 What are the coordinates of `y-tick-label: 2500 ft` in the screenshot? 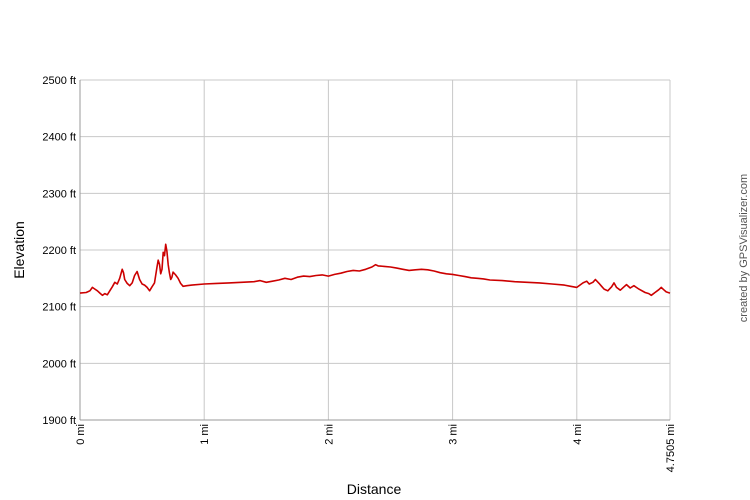 It's located at (59, 81).